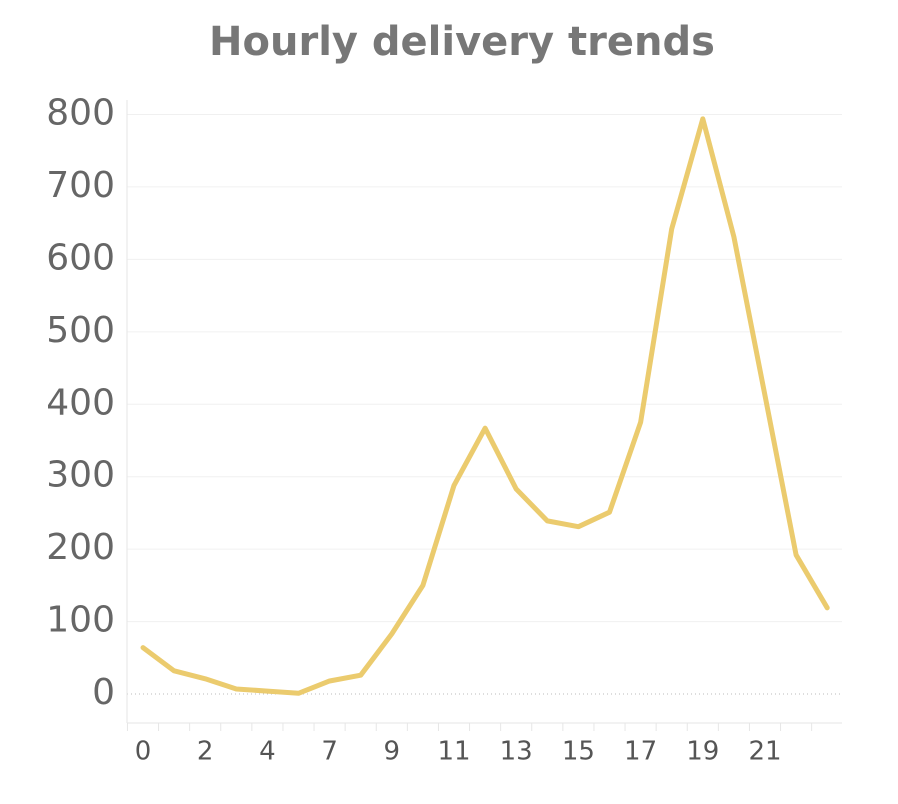 This screenshot has height=804, width=898. Describe the element at coordinates (80, 330) in the screenshot. I see `y-tick-label: 500` at that location.